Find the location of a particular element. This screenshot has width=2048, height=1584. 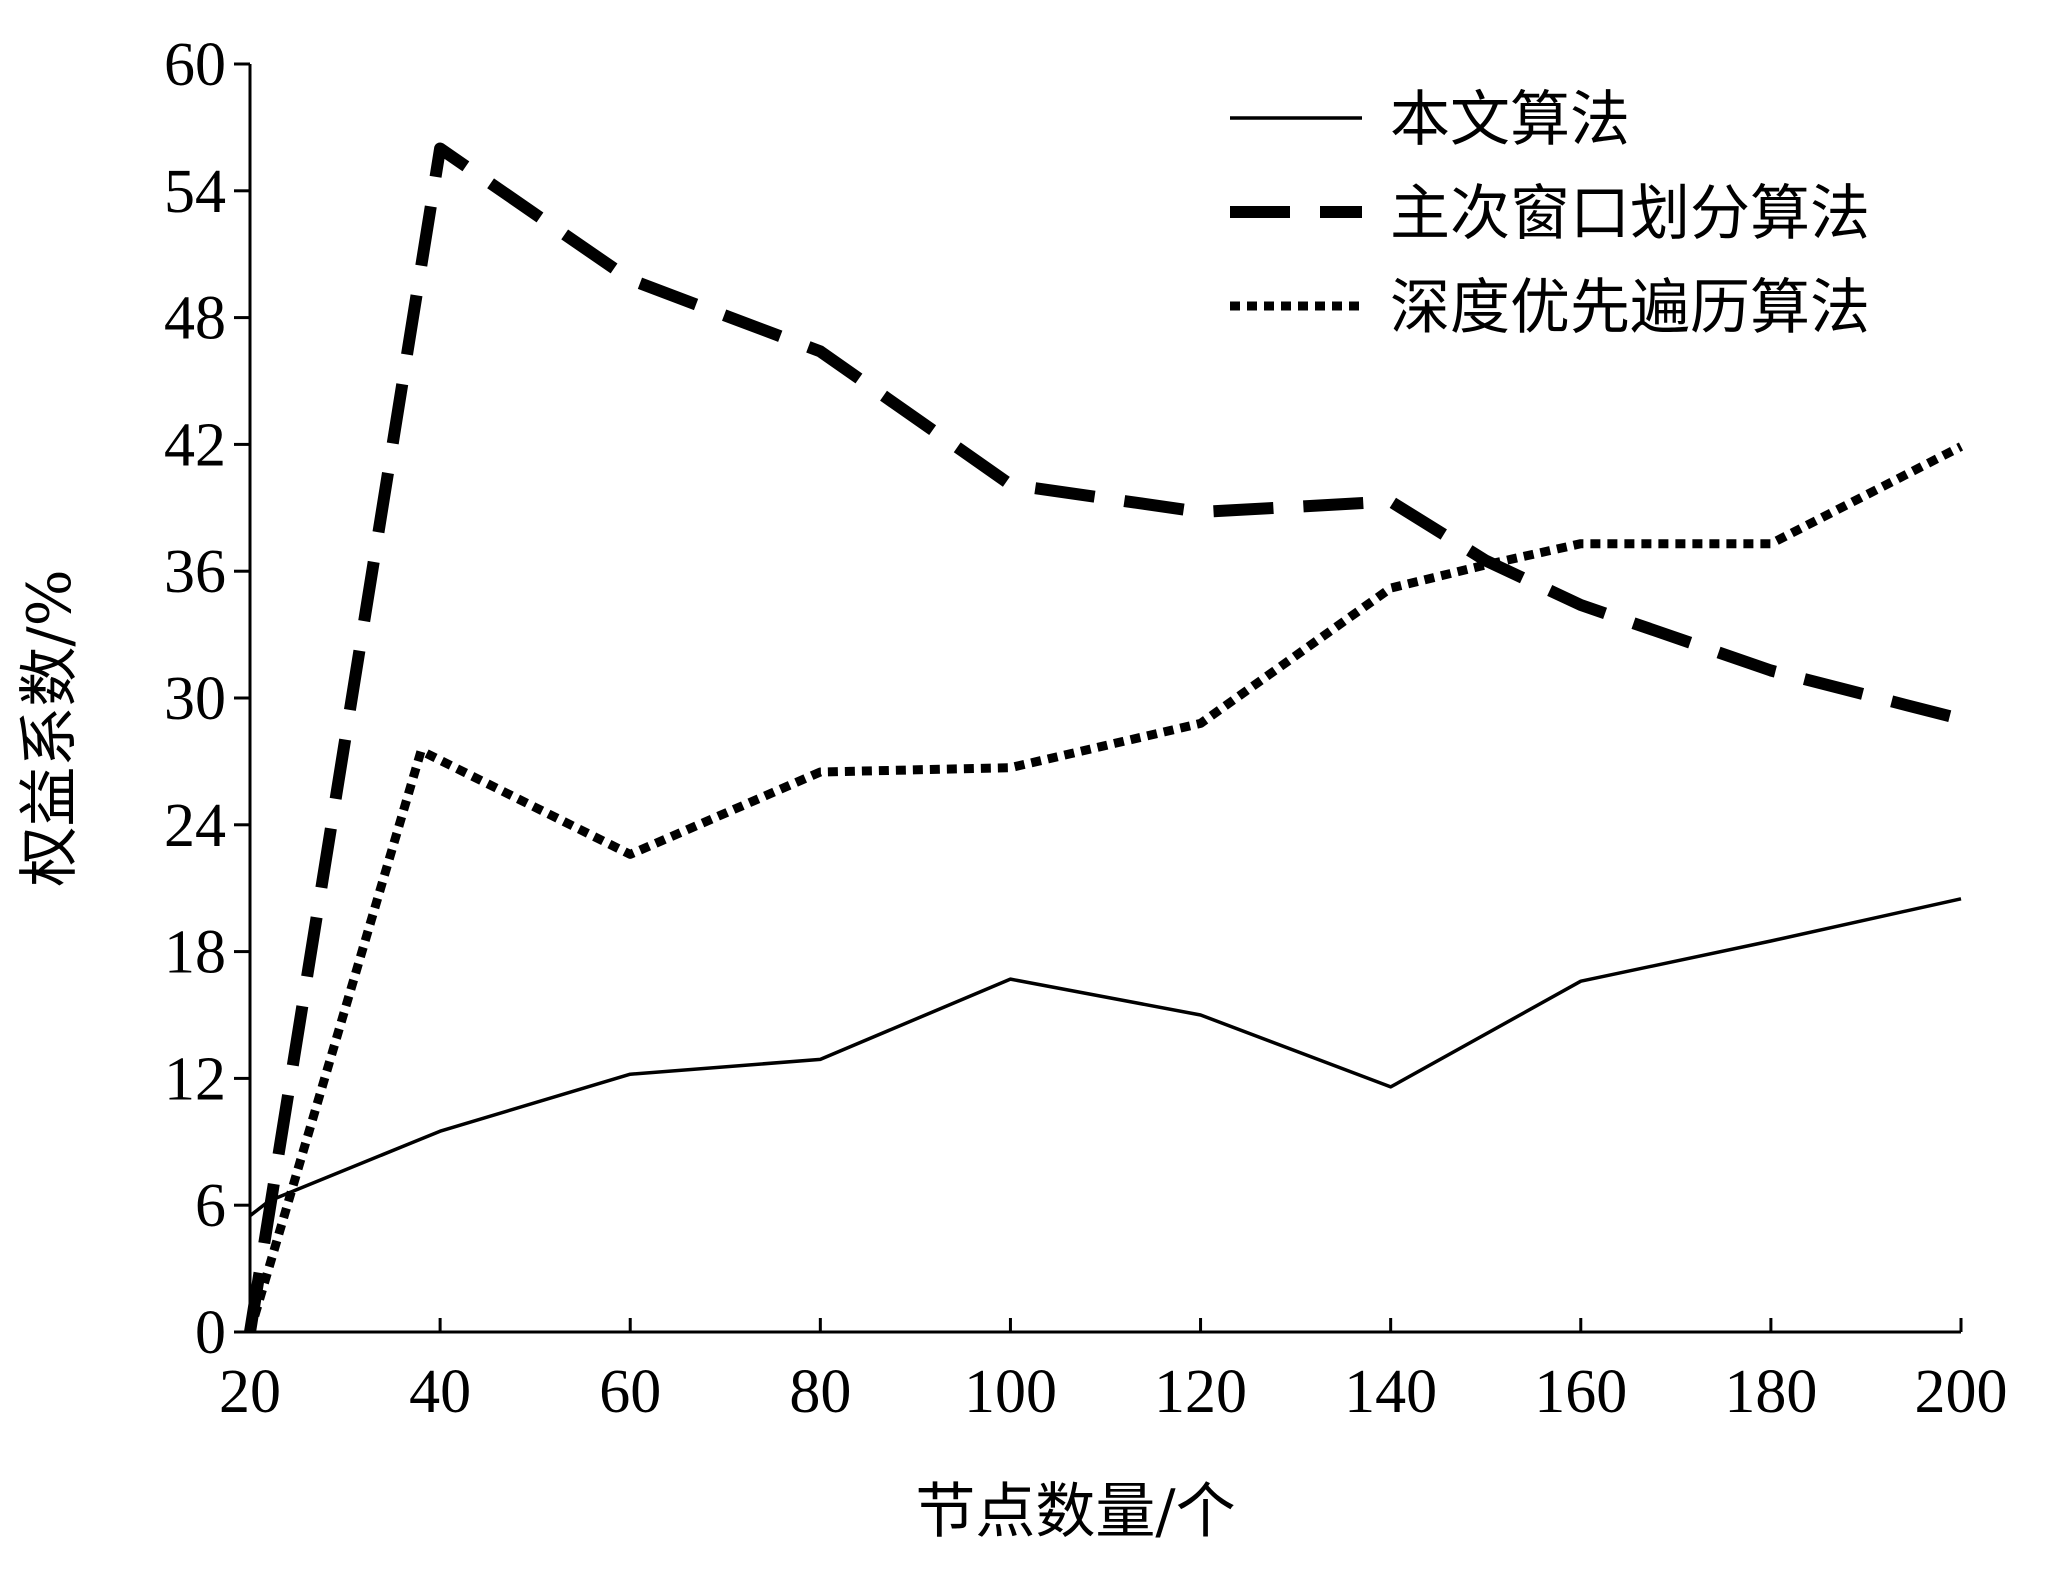

y-tick-label: 12 is located at coordinates (195, 1079).